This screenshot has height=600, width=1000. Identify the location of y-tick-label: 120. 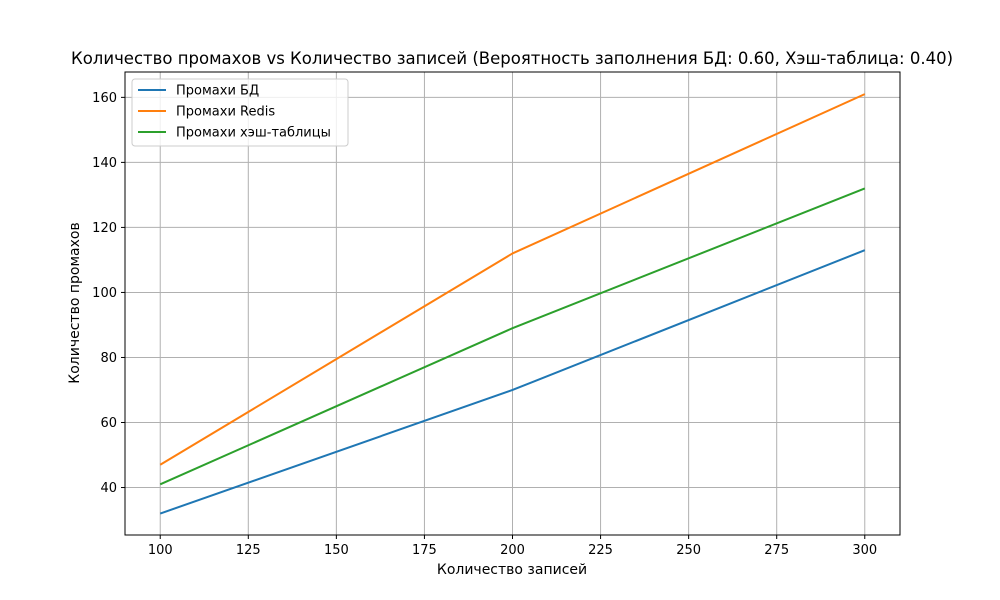
(104, 228).